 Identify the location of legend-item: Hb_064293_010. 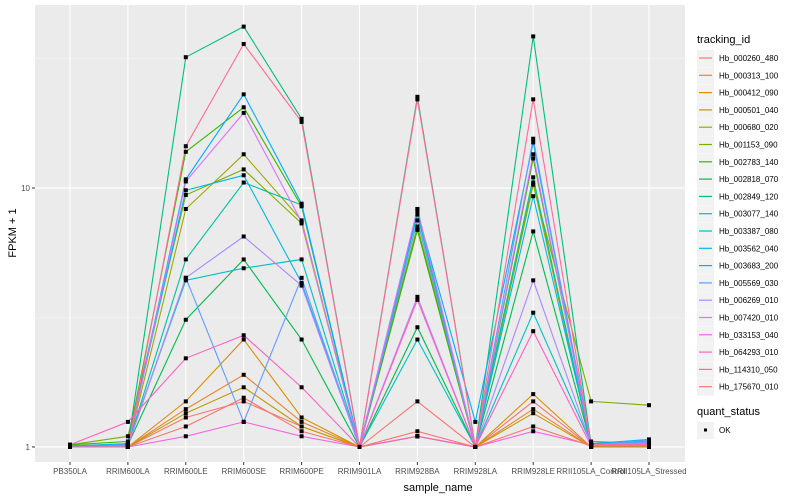
(738, 353).